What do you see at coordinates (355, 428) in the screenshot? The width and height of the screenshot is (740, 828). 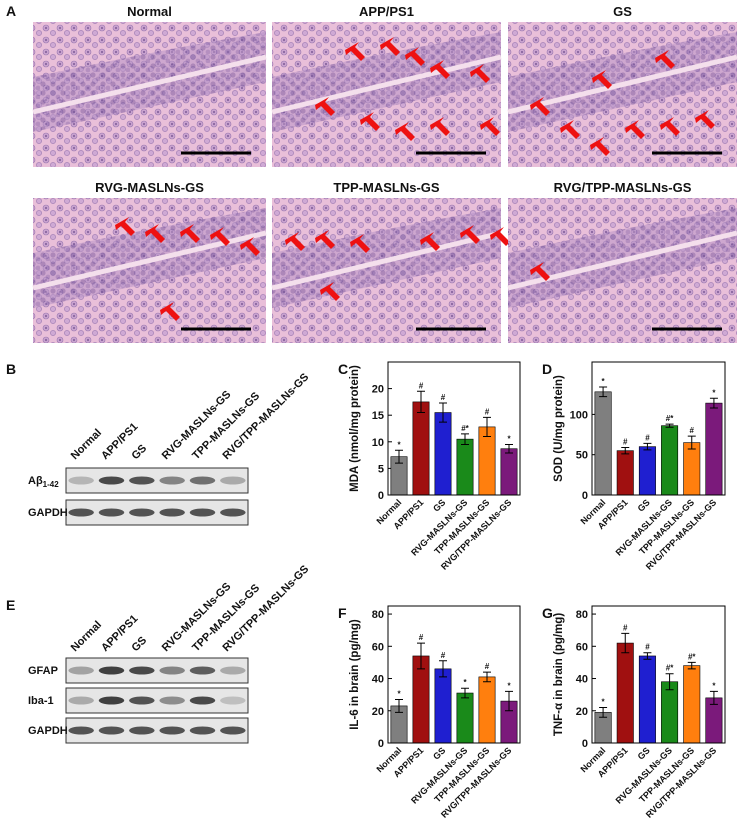 I see `y-axis-label: MDA (nmol/mg protein)` at bounding box center [355, 428].